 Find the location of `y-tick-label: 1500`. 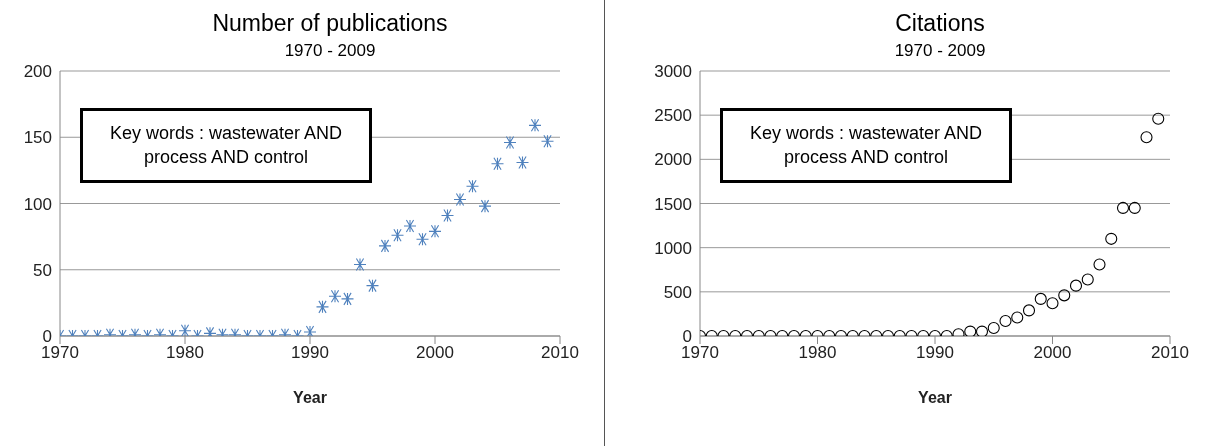

y-tick-label: 1500 is located at coordinates (673, 204).